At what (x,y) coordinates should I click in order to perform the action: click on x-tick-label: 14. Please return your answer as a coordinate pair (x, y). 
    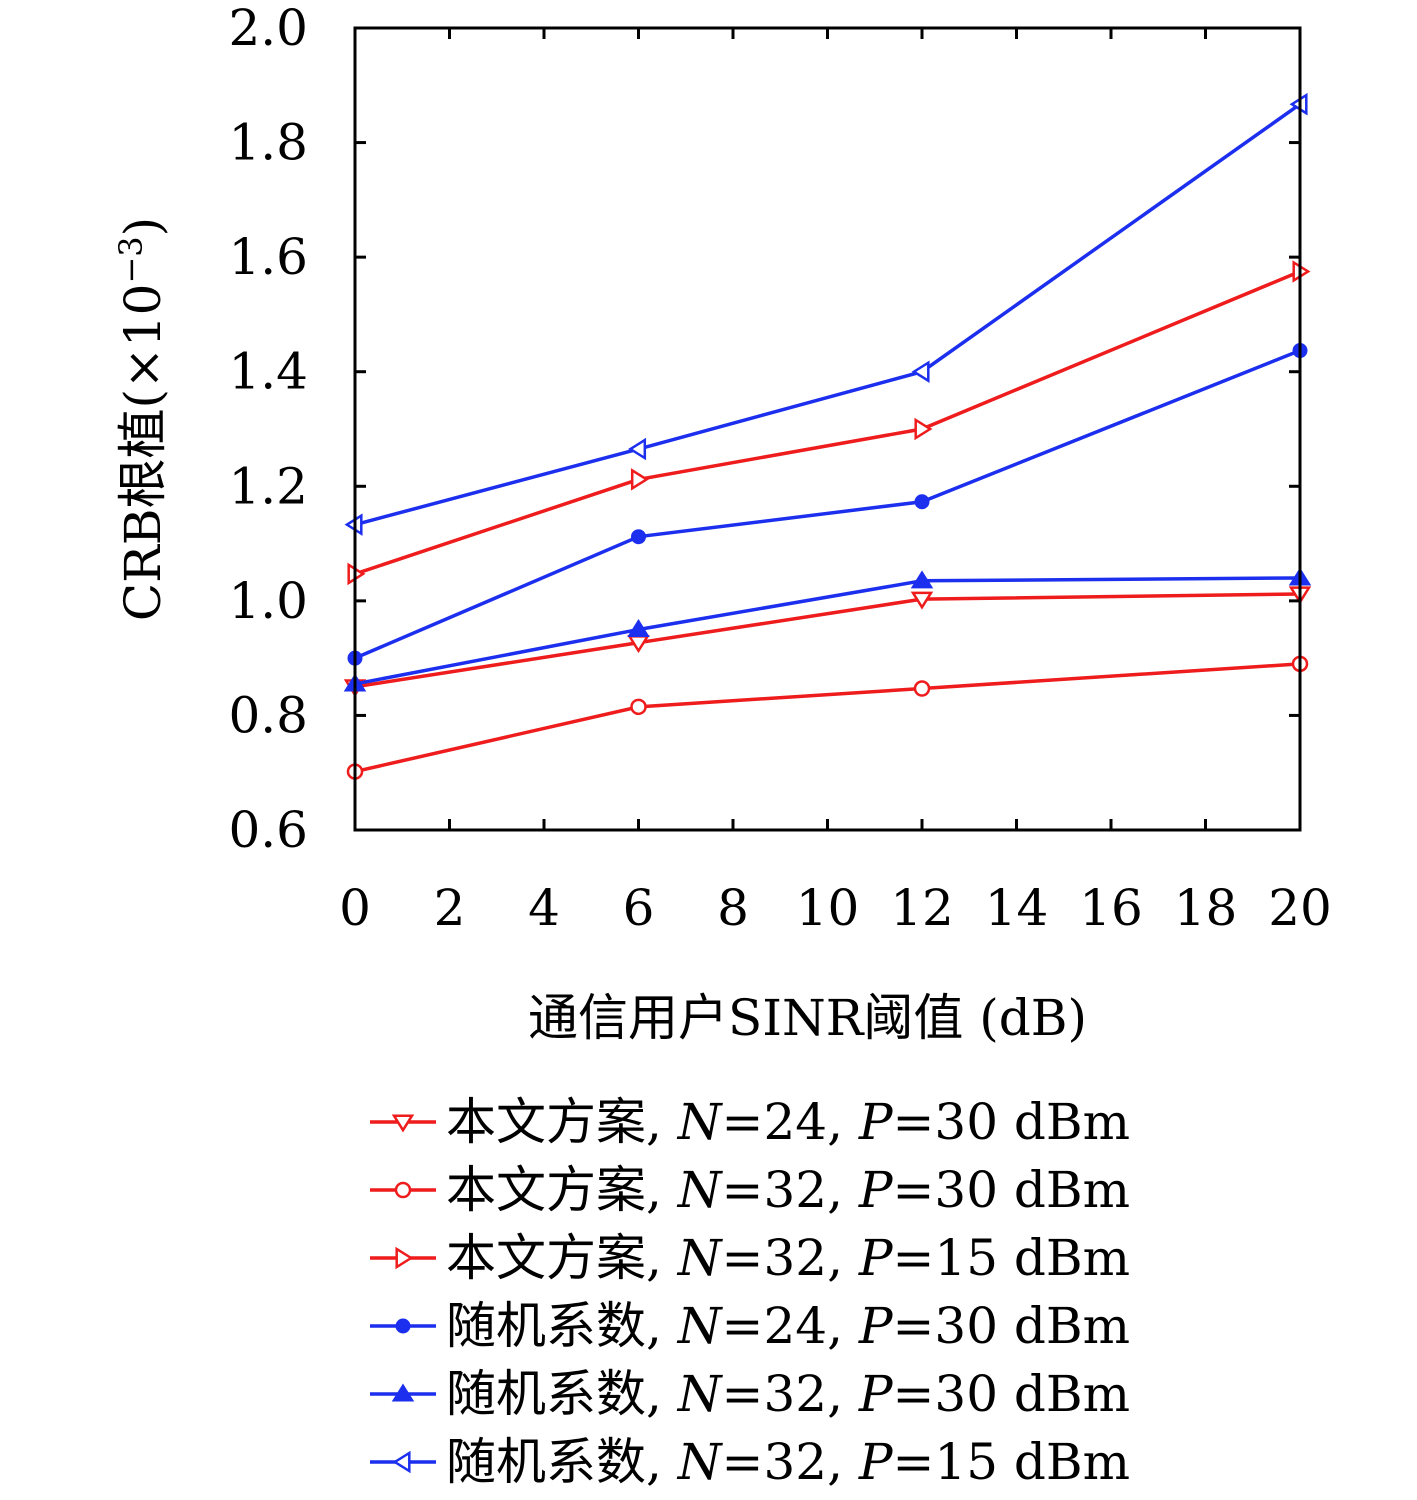
    Looking at the image, I should click on (1017, 908).